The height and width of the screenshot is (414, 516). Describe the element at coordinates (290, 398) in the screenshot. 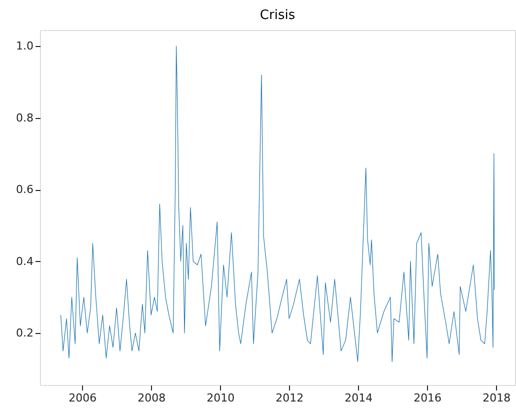

I see `x-tick-label: 2012` at that location.